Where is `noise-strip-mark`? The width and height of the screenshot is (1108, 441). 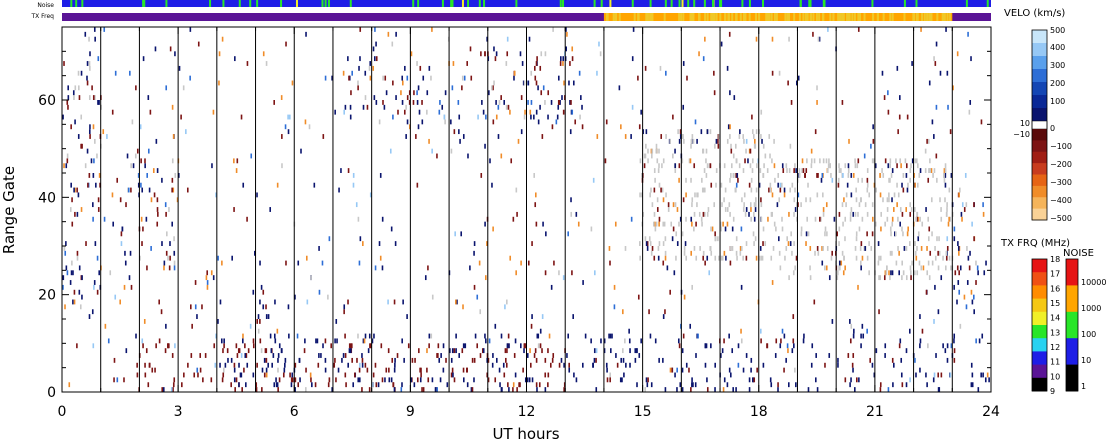 noise-strip-mark is located at coordinates (223, 3).